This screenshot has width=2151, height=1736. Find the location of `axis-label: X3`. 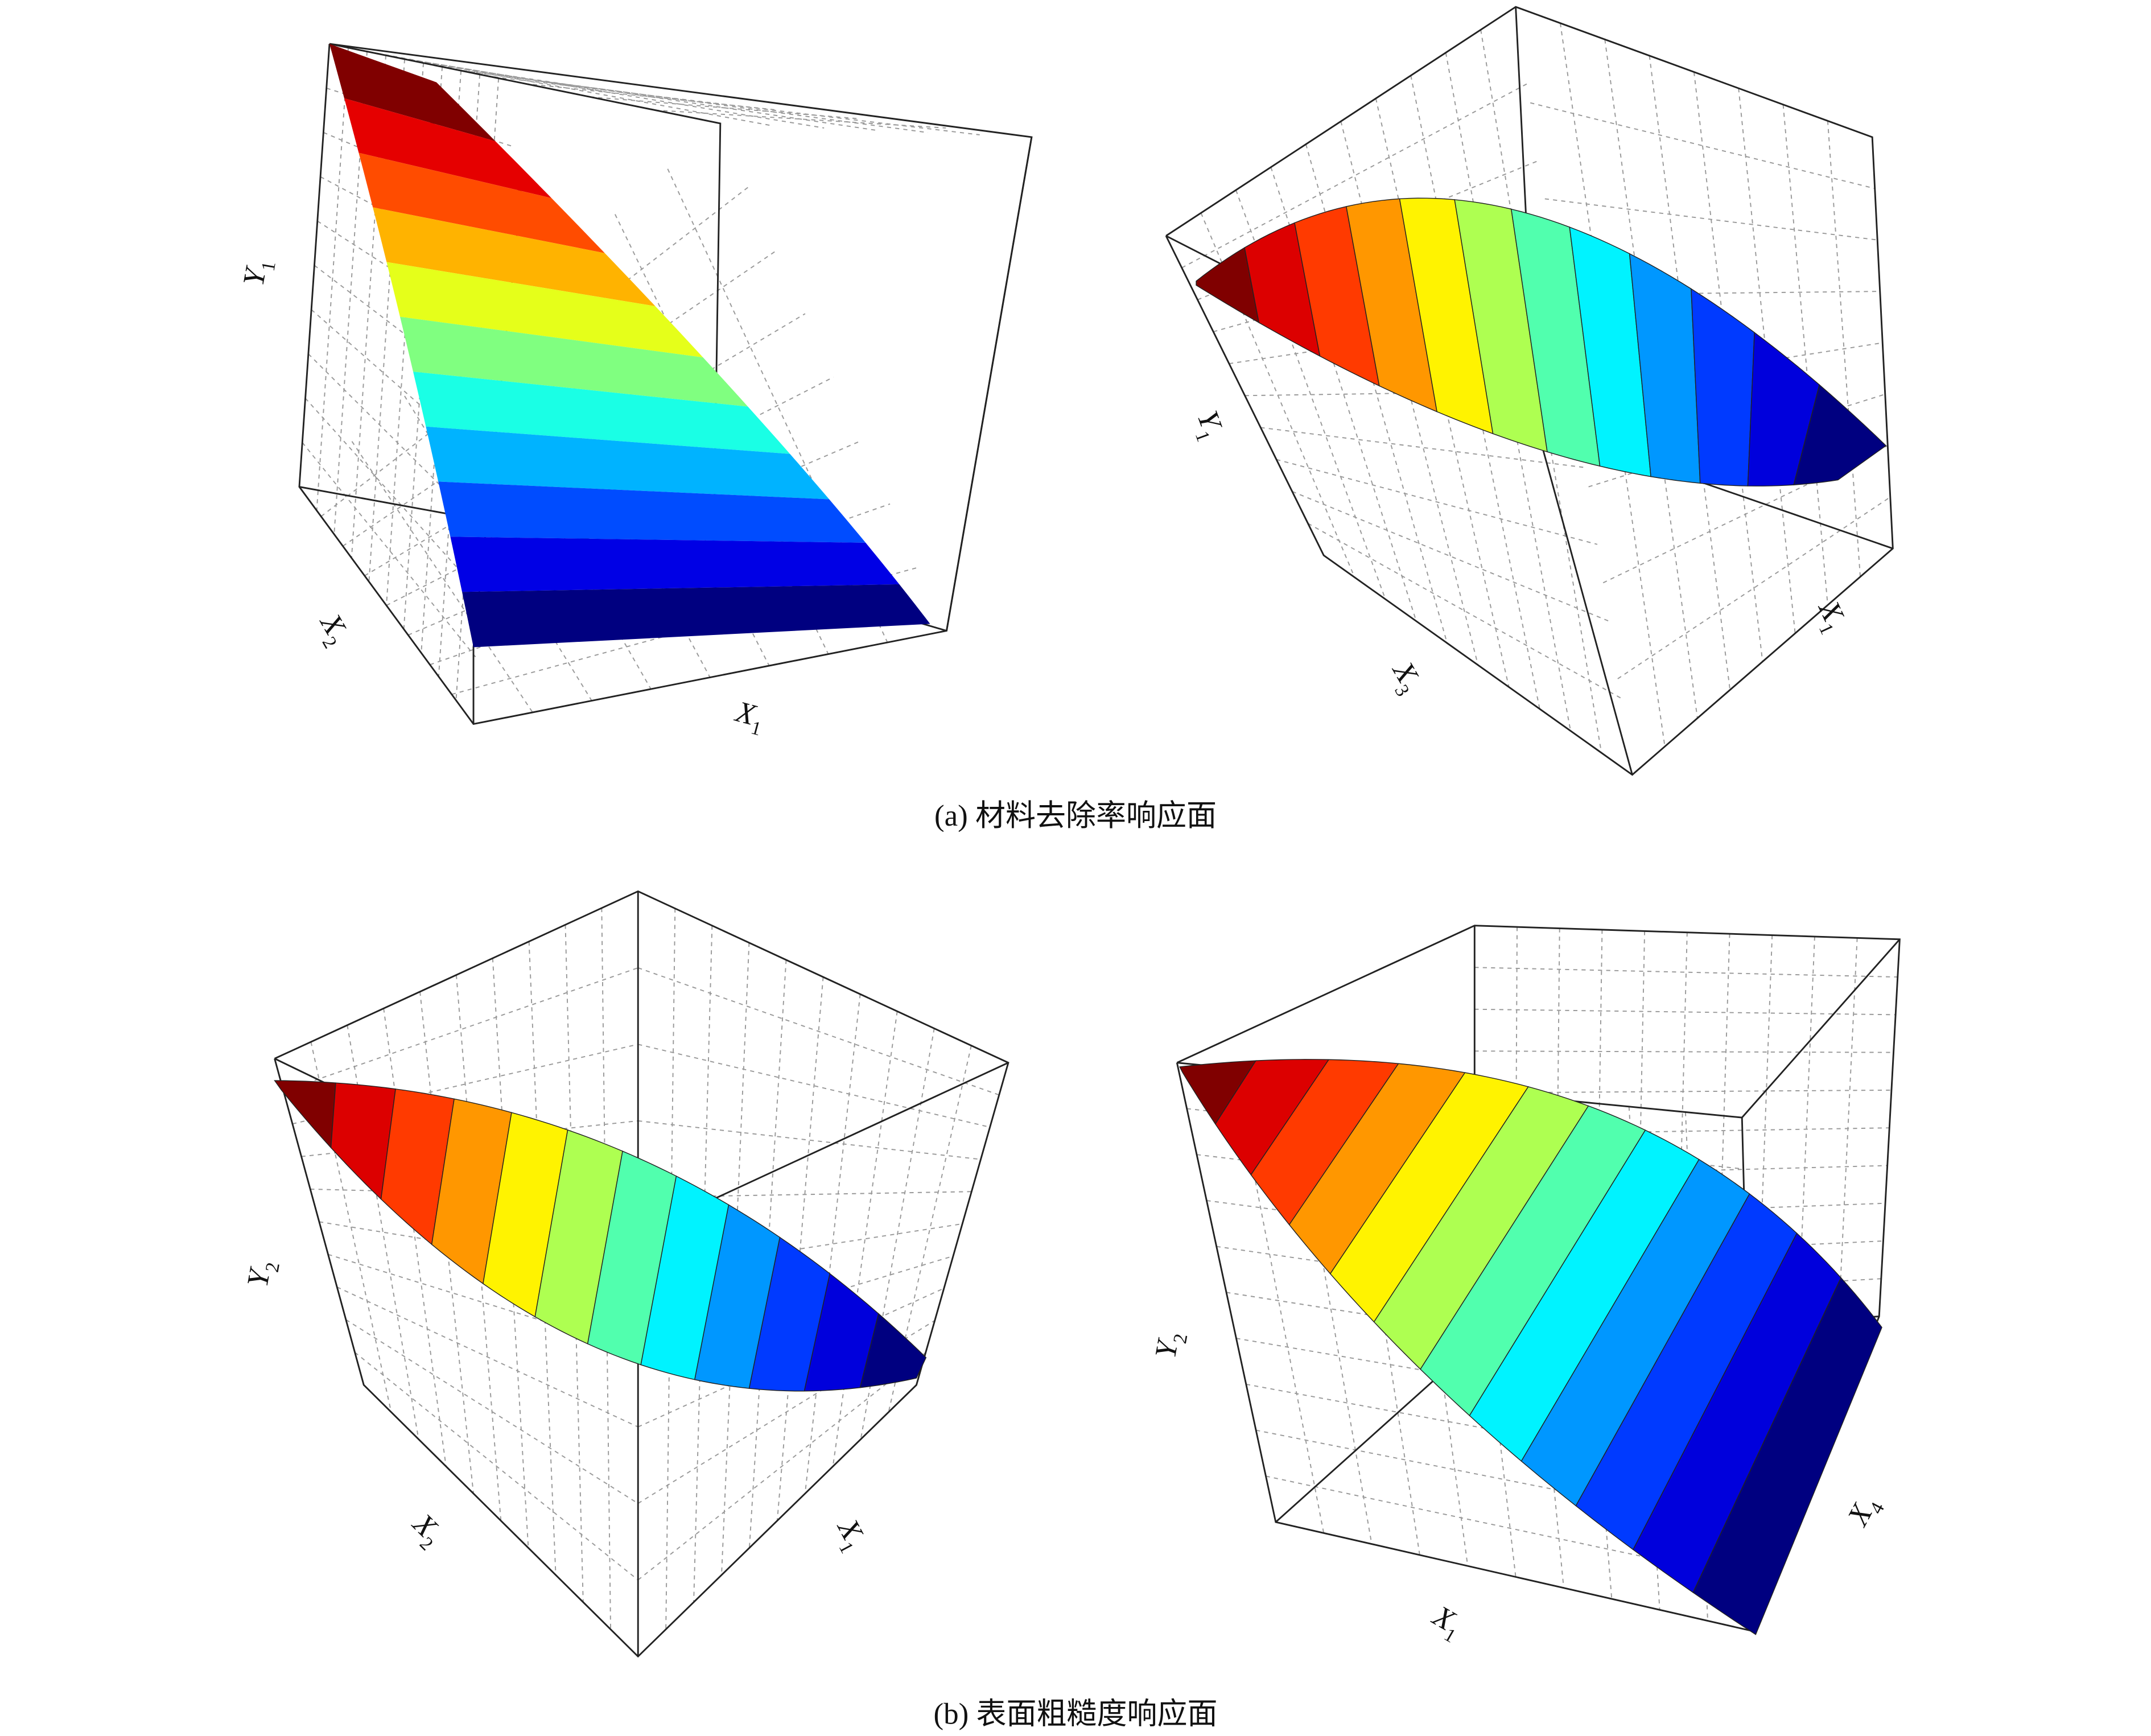

axis-label: X3 is located at coordinates (1405, 677).